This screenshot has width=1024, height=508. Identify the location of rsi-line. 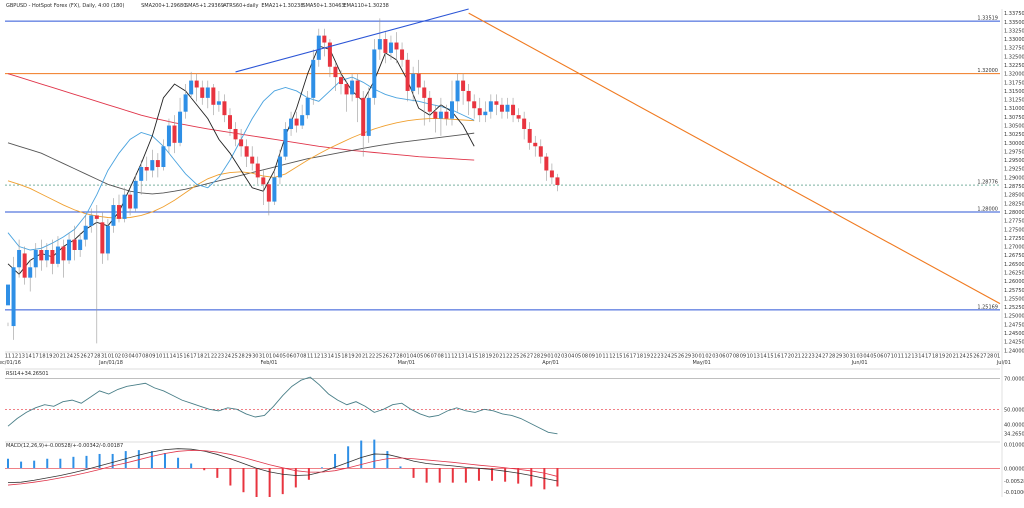
(282, 405).